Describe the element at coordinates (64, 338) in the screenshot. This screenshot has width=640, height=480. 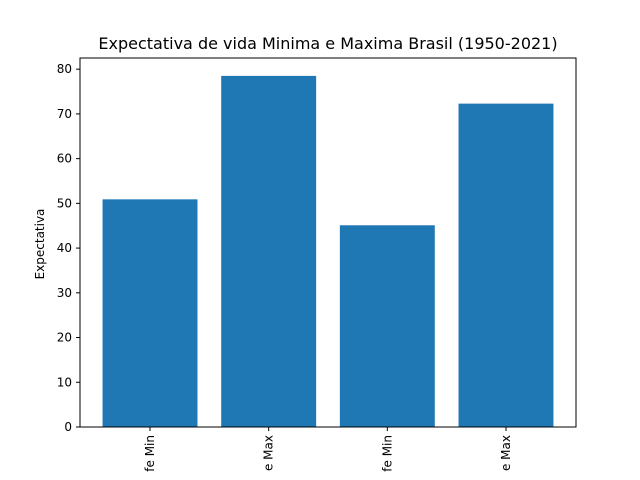
I see `y-tick-label-2: 20` at that location.